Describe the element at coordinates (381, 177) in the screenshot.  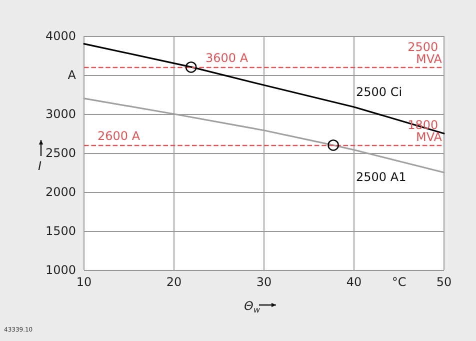
I see `series-label: 2500 A1` at that location.